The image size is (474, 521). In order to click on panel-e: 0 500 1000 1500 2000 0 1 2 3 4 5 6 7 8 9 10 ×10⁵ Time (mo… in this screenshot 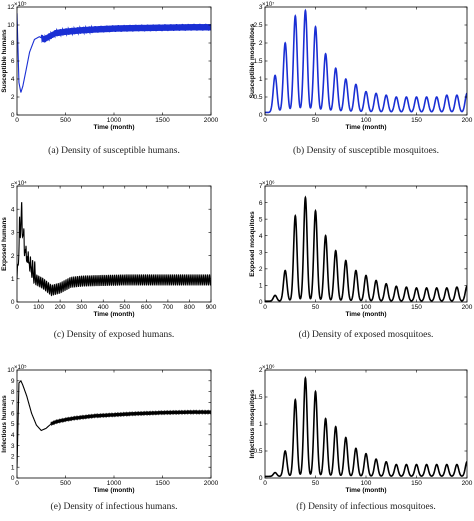, I will do `click(110, 438)`.